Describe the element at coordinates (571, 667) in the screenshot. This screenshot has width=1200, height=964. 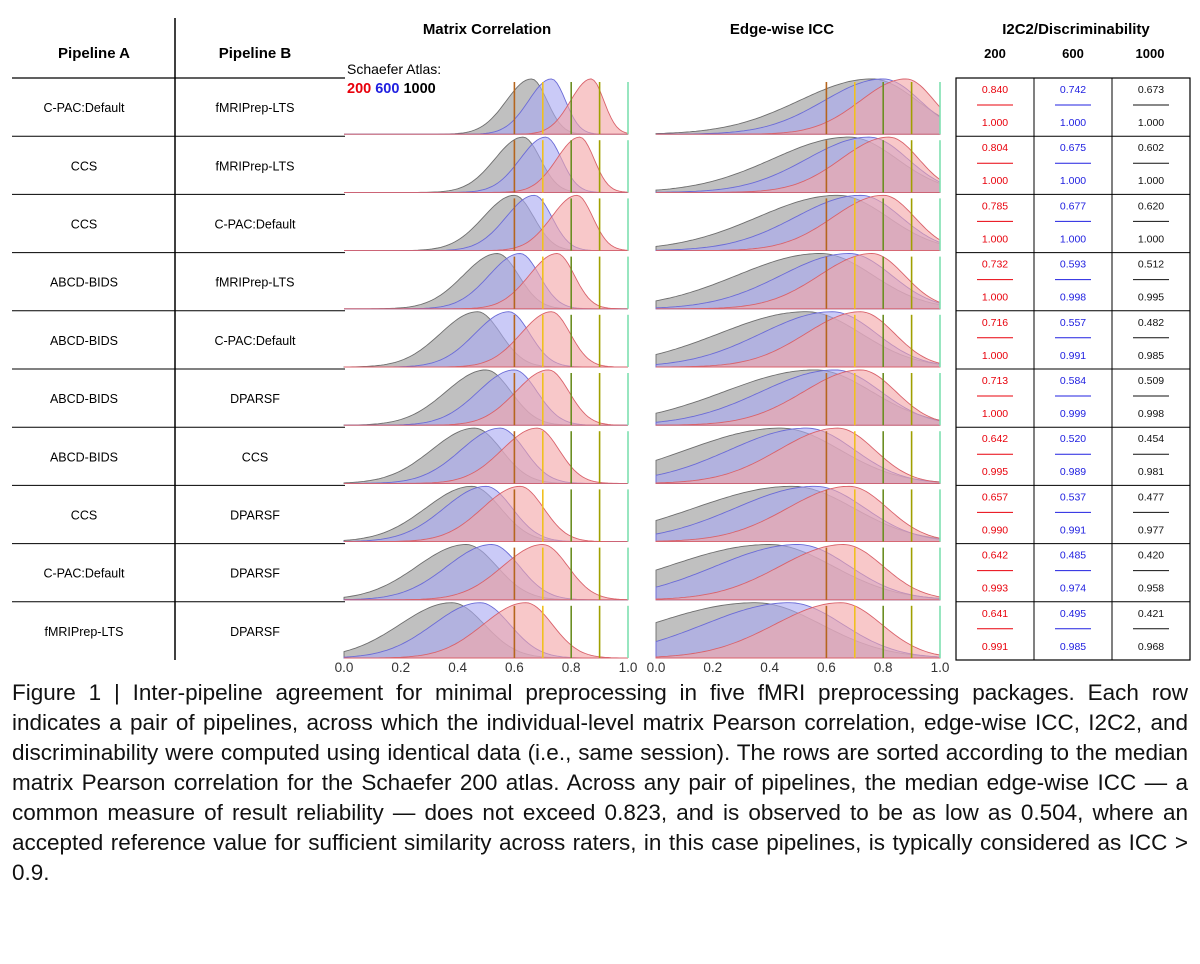
I see `x-tick-label: 0.8` at that location.